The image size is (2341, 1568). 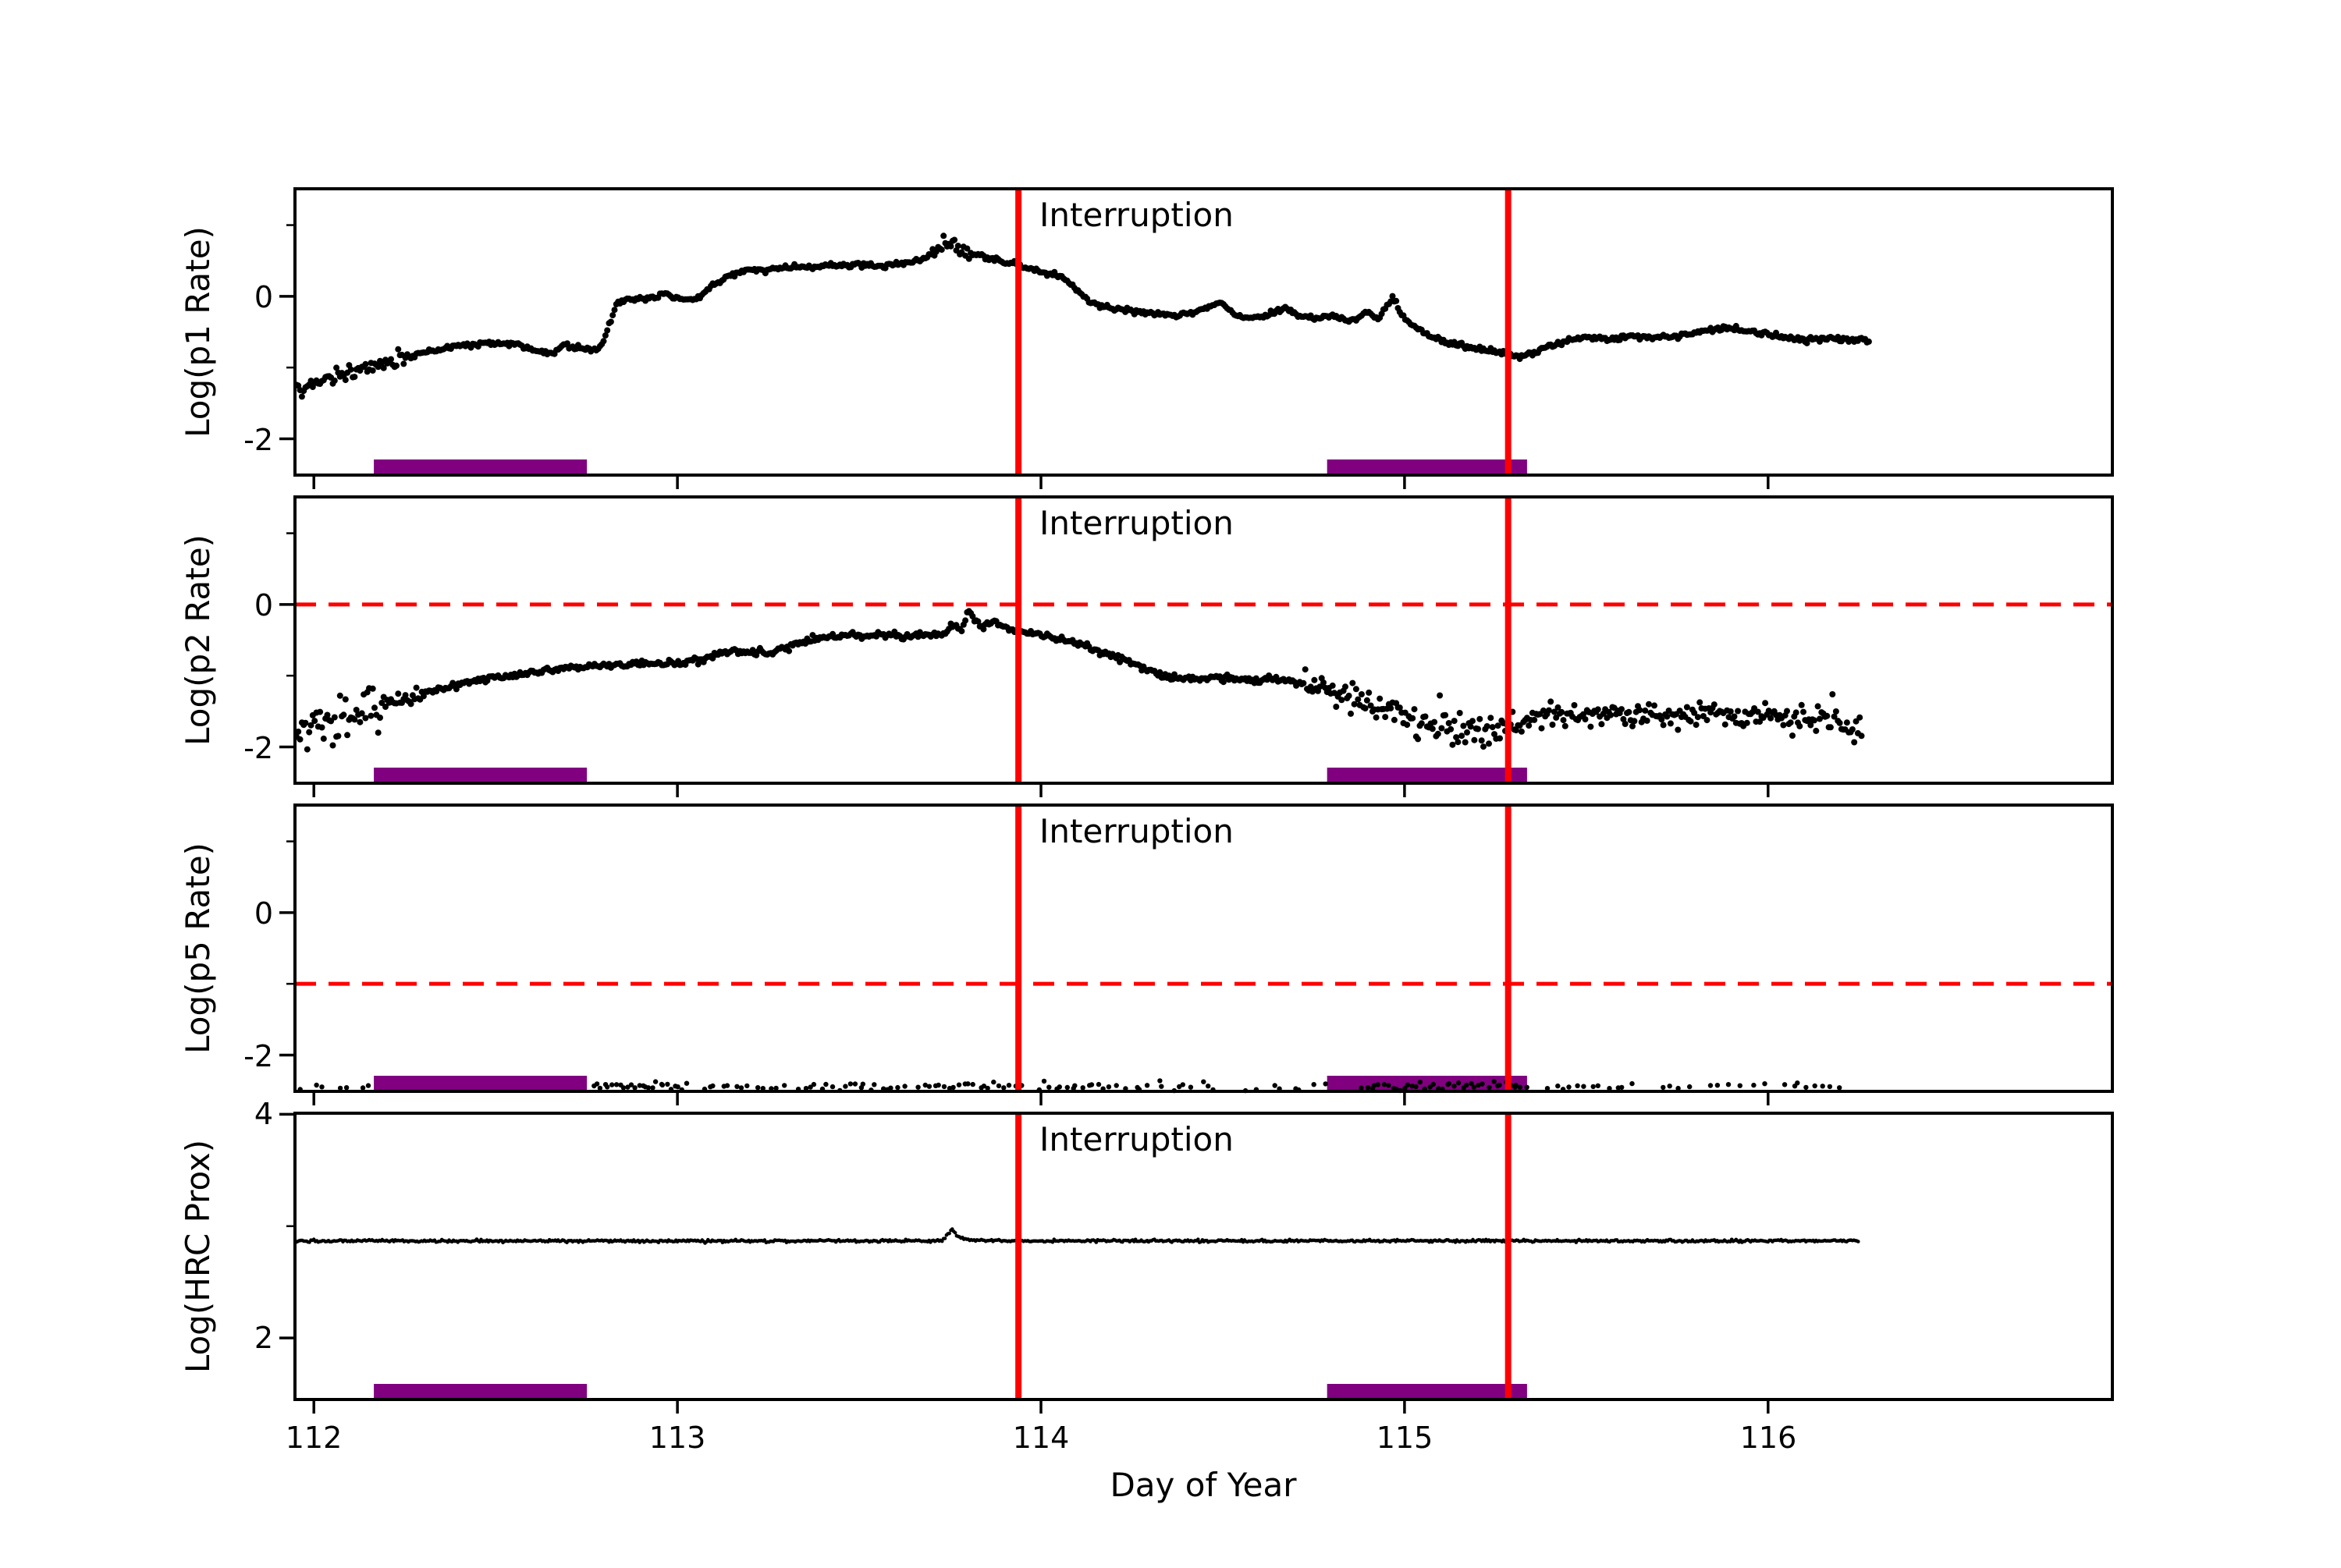 I want to click on x-tick-label: 115, so click(x=1405, y=1438).